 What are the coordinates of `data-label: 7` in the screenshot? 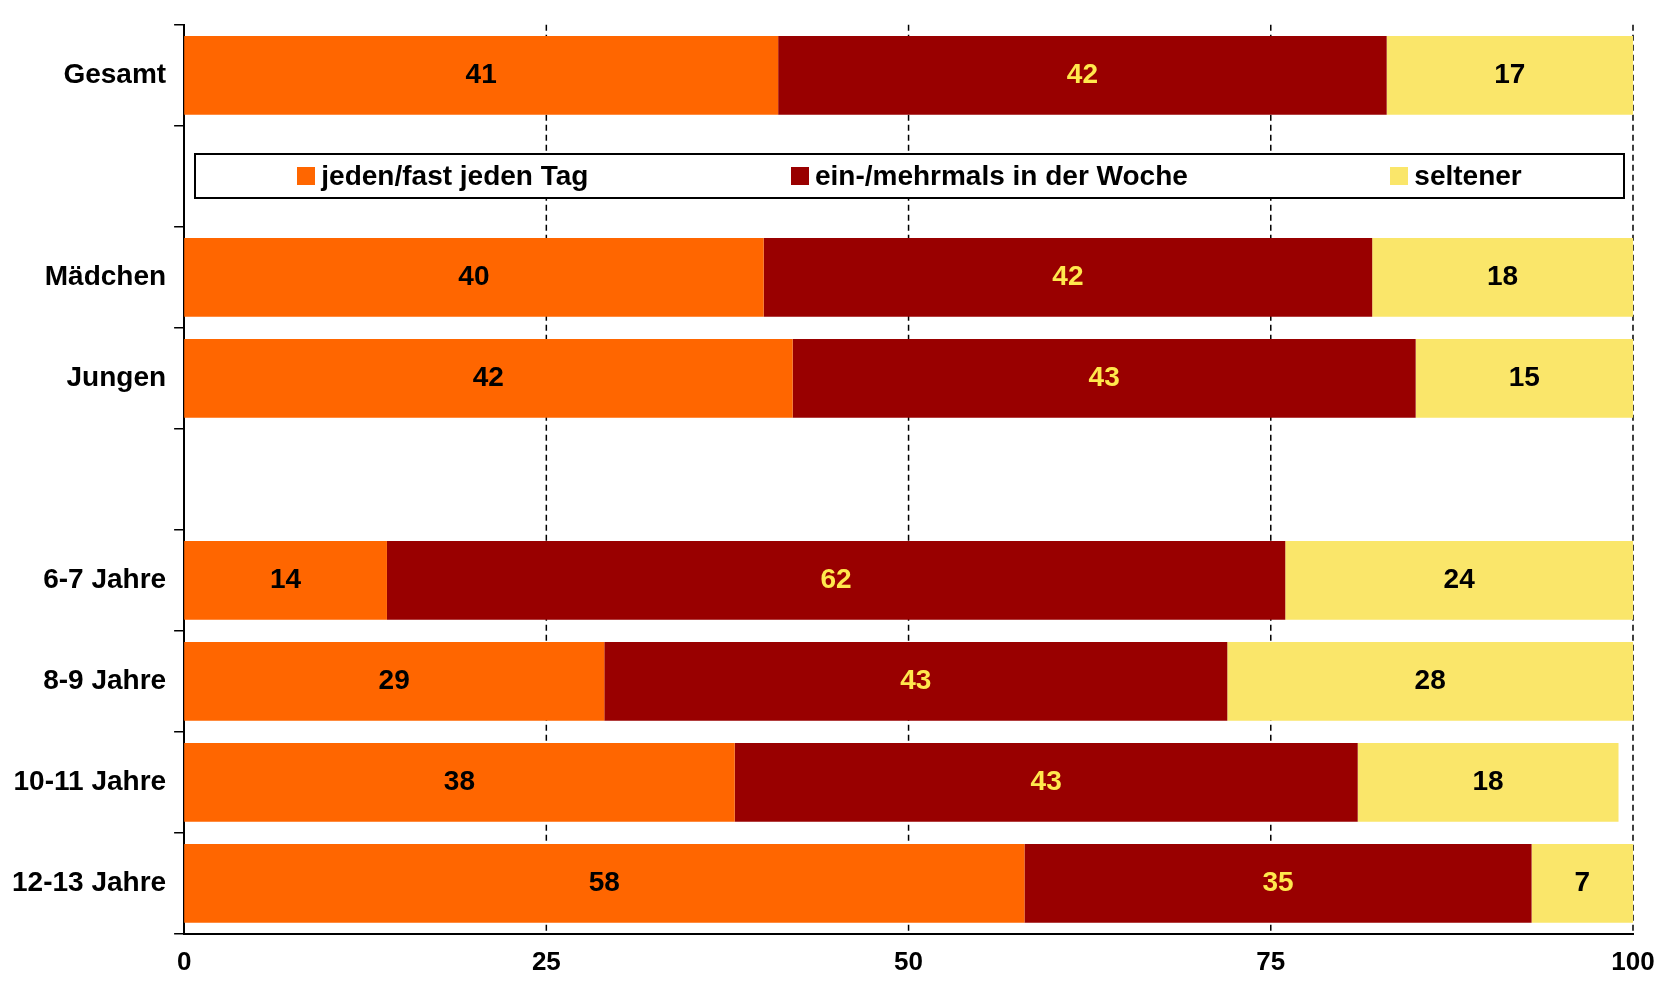 It's located at (1582, 882).